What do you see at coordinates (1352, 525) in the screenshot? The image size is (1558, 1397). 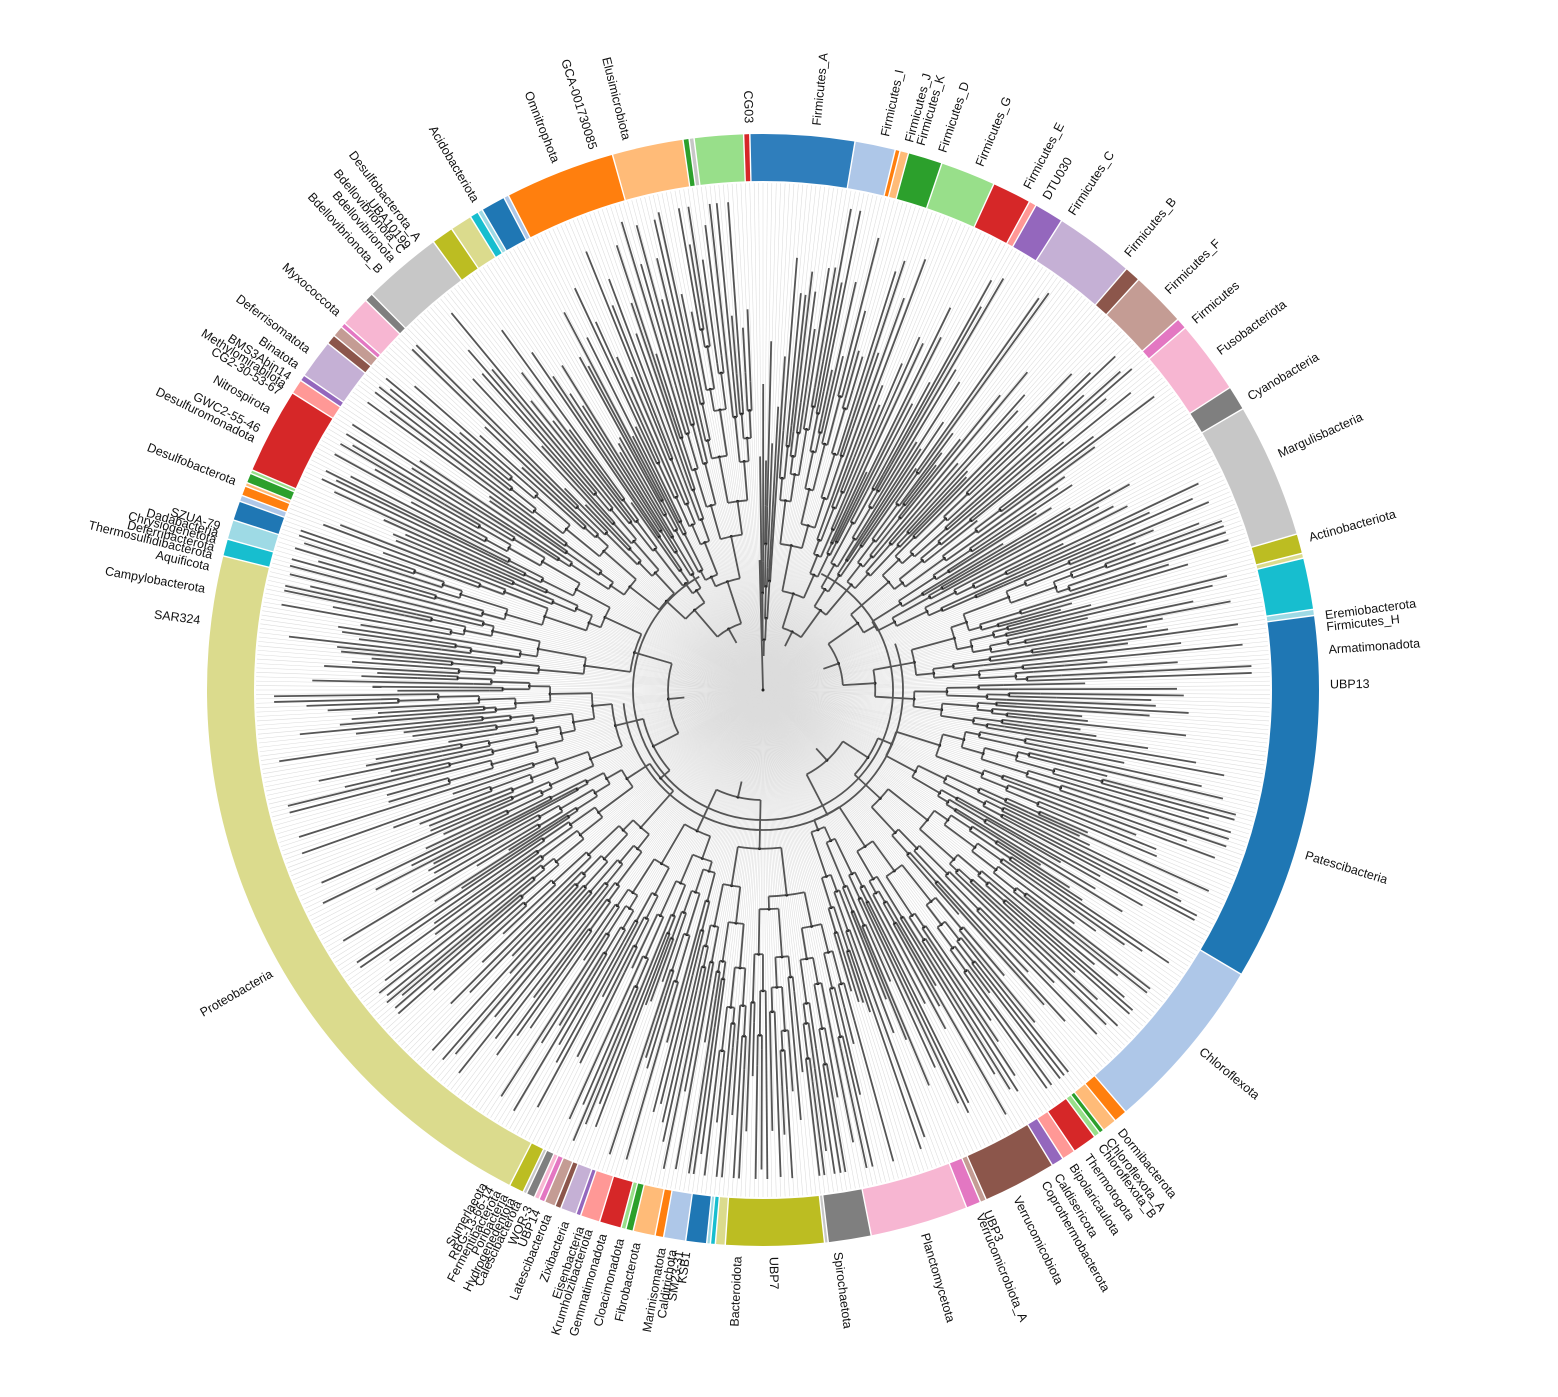 I see `phylum-label: Actinobacteriota` at bounding box center [1352, 525].